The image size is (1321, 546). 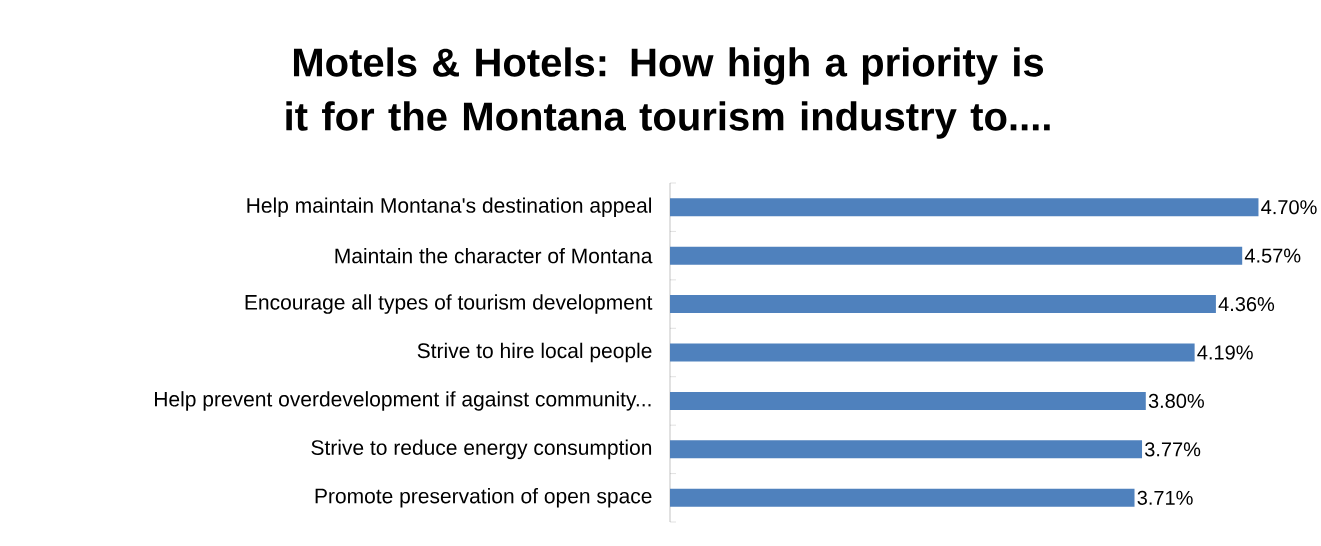 What do you see at coordinates (534, 352) in the screenshot?
I see `y-tick-label: Strive to hire local people` at bounding box center [534, 352].